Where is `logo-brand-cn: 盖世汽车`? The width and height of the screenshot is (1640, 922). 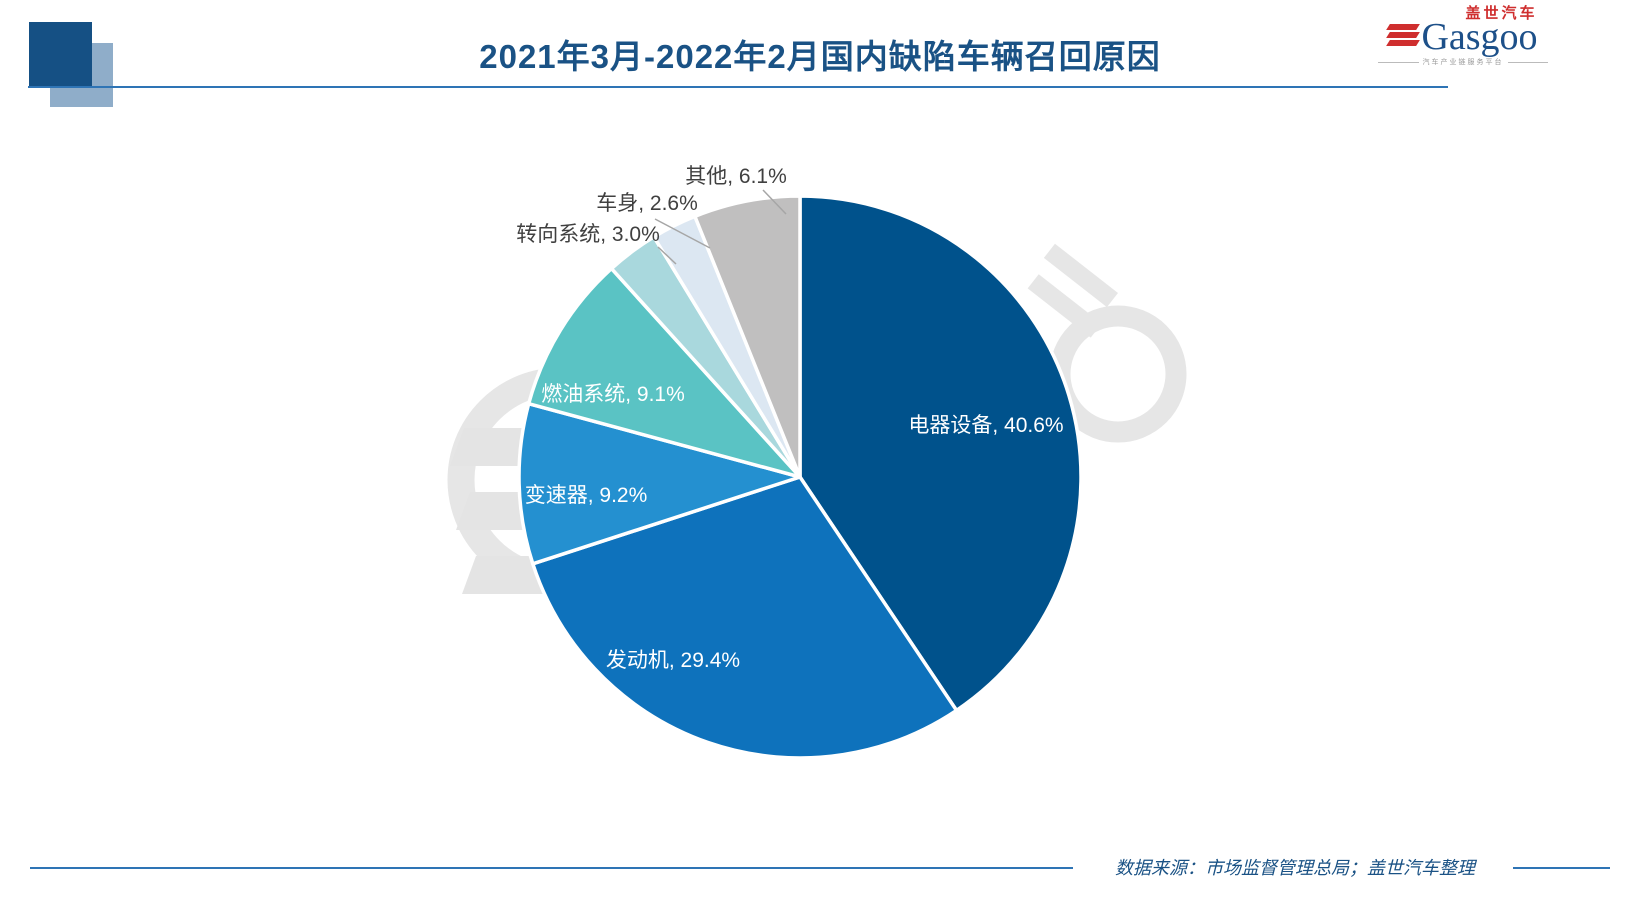 logo-brand-cn: 盖世汽车 is located at coordinates (1501, 13).